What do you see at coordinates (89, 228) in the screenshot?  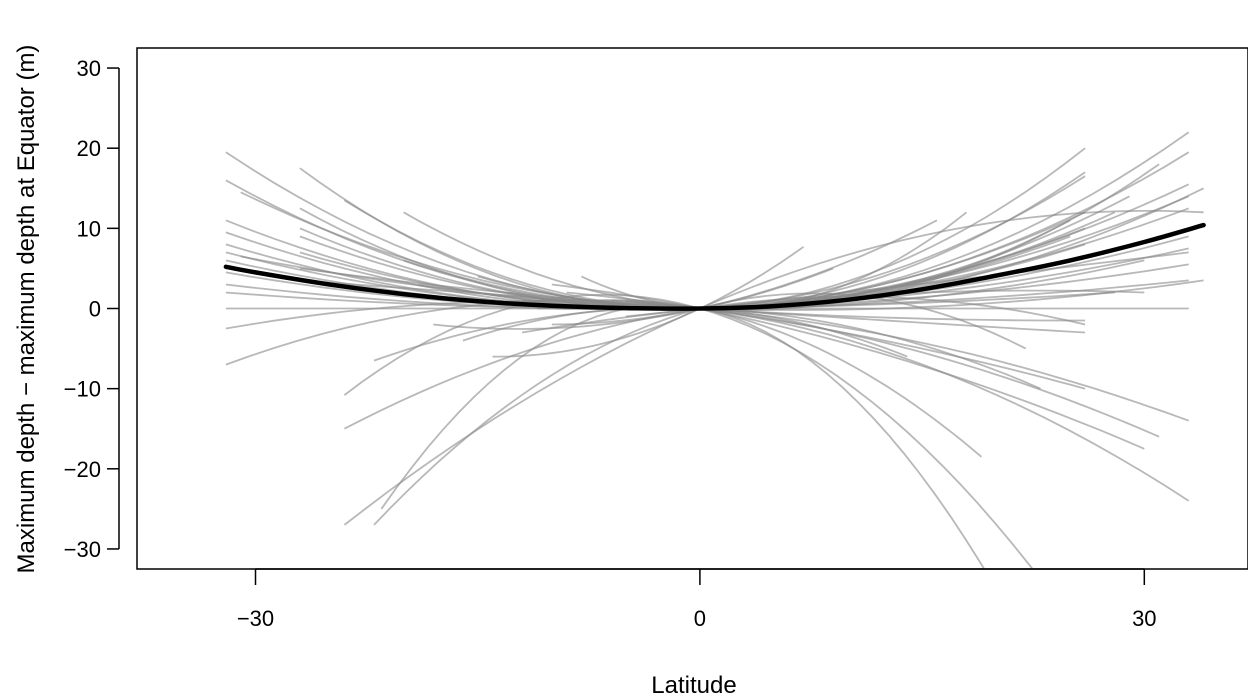 I see `y-tick-label: 10` at bounding box center [89, 228].